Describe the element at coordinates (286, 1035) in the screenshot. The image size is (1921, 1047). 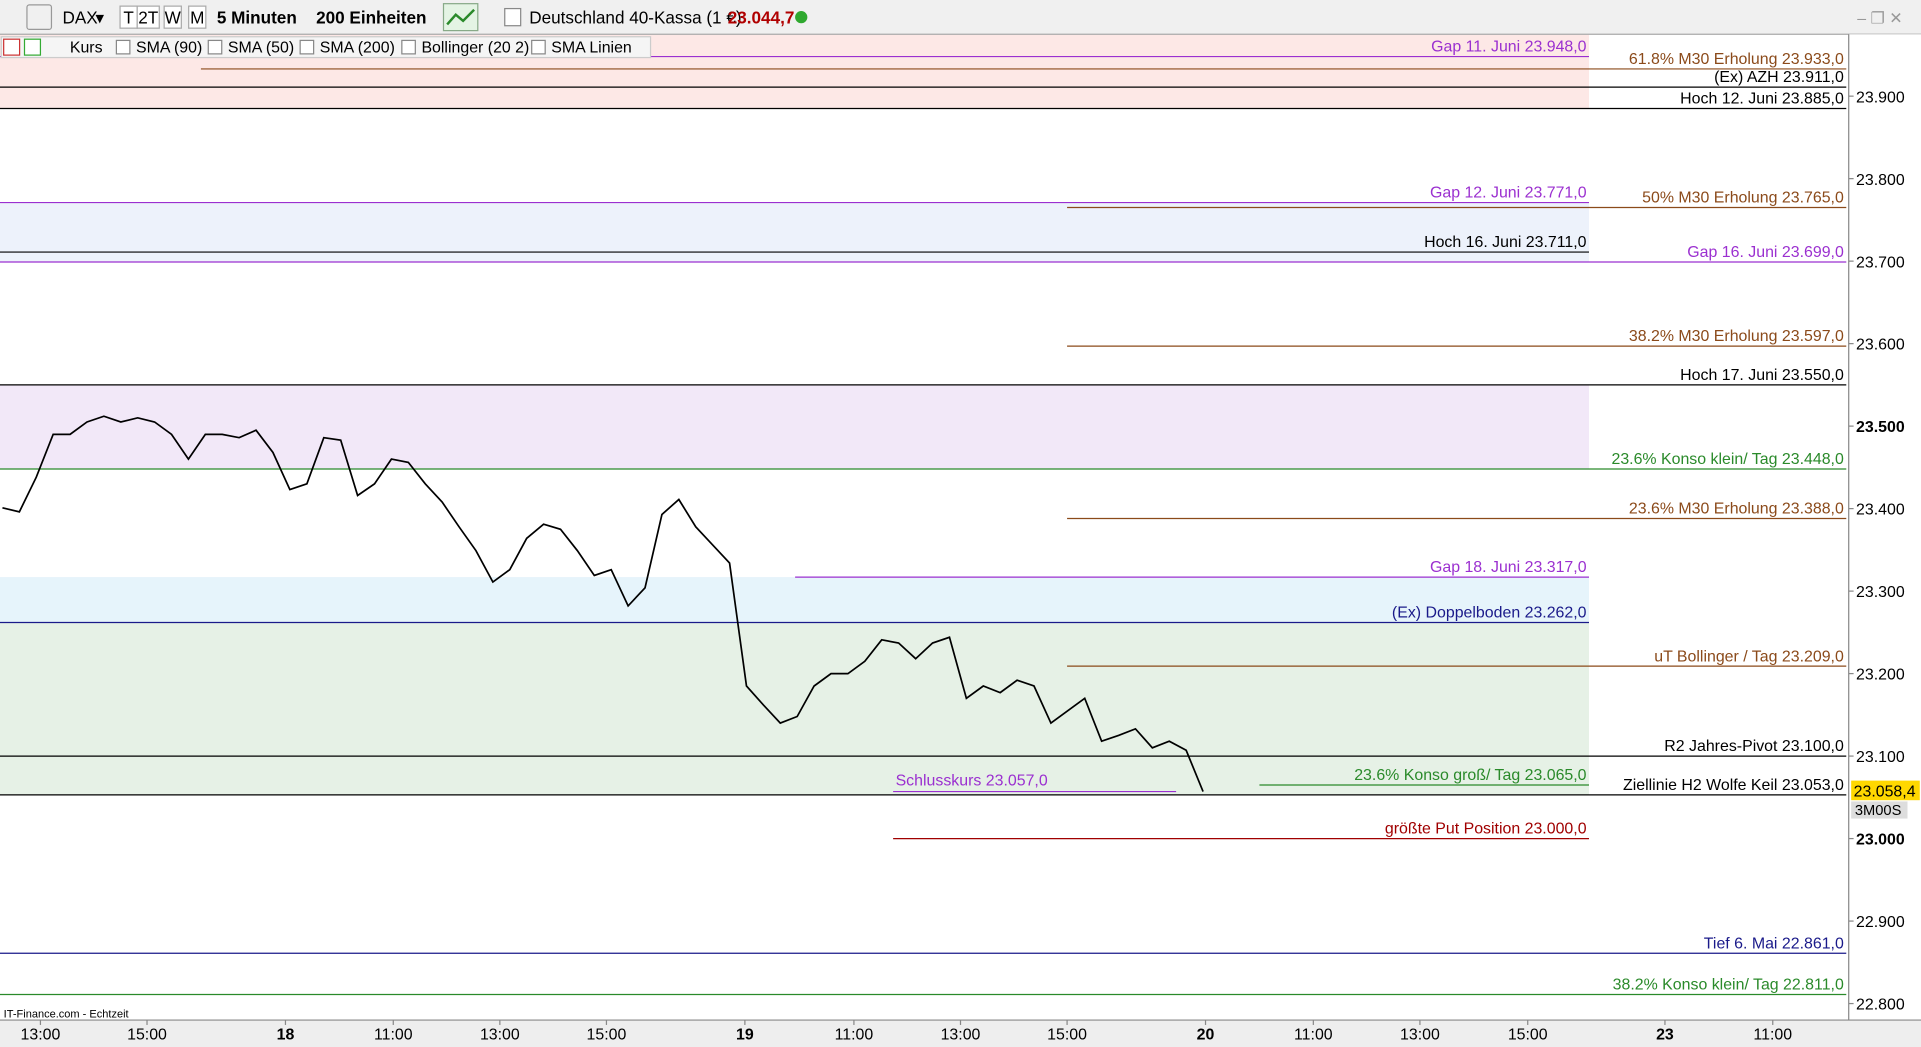
I see `x-tick-label: 18` at that location.